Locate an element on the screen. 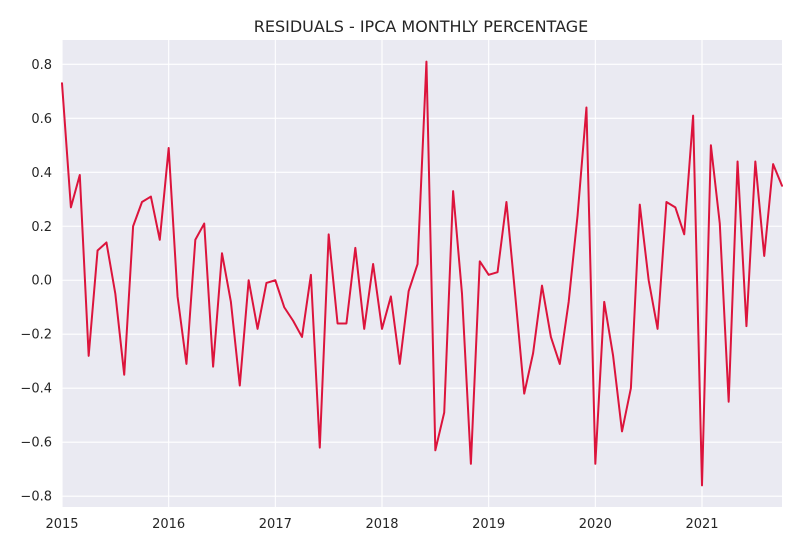 The width and height of the screenshot is (800, 550). y-tick-label: −0.6 is located at coordinates (36, 443).